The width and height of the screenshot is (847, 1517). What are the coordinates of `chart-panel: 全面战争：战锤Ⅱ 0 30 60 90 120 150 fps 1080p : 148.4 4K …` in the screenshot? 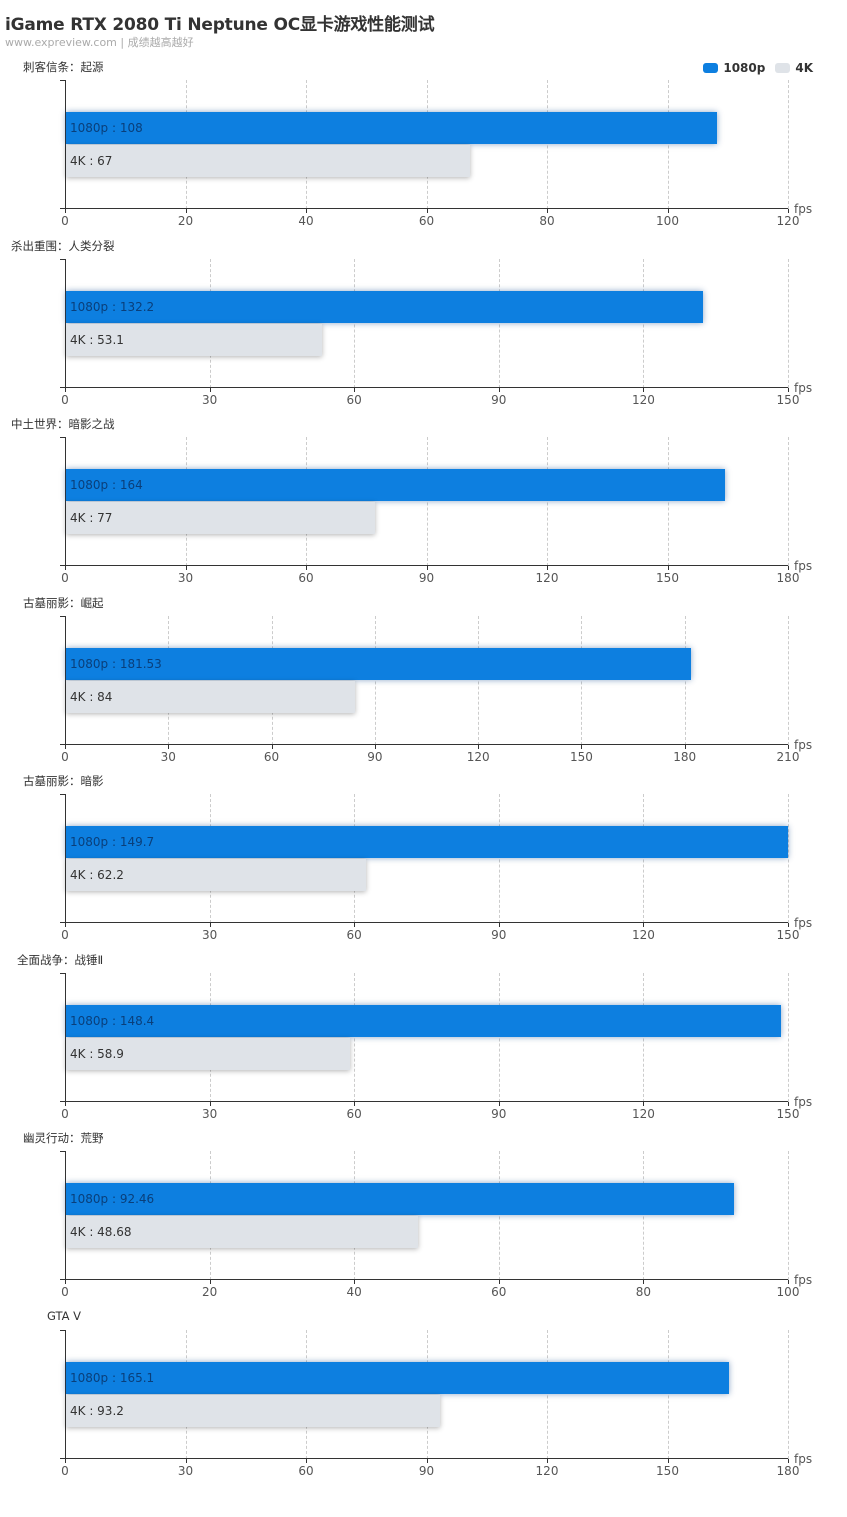 It's located at (423, 1045).